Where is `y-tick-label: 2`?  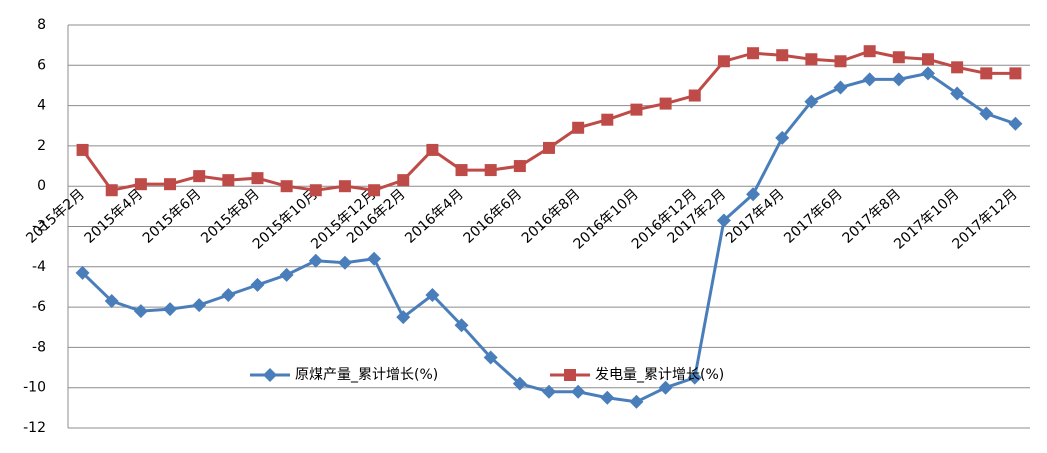 y-tick-label: 2 is located at coordinates (41, 146).